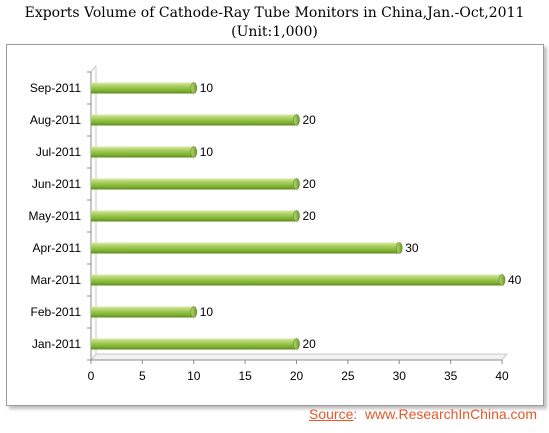  I want to click on x-tick-label: 20, so click(297, 376).